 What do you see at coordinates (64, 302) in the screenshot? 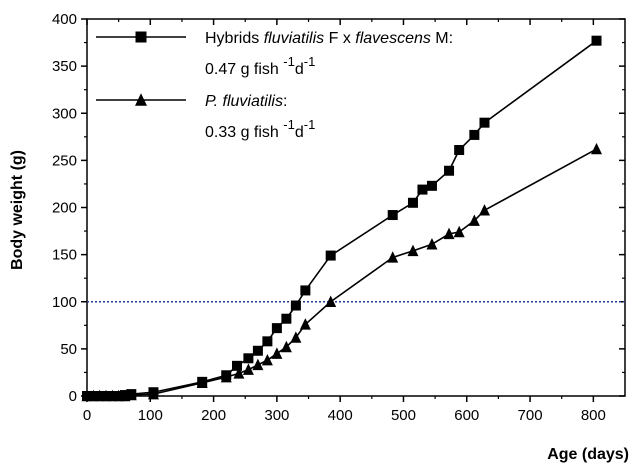
I see `y-tick-label: 100` at bounding box center [64, 302].